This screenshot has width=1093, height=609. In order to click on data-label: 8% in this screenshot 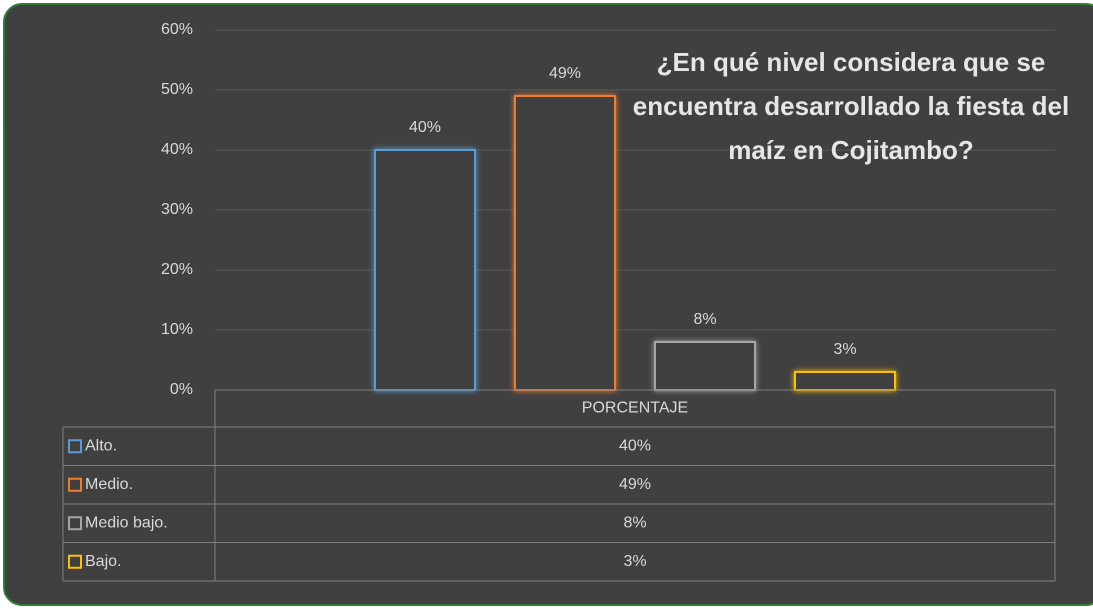, I will do `click(704, 319)`.